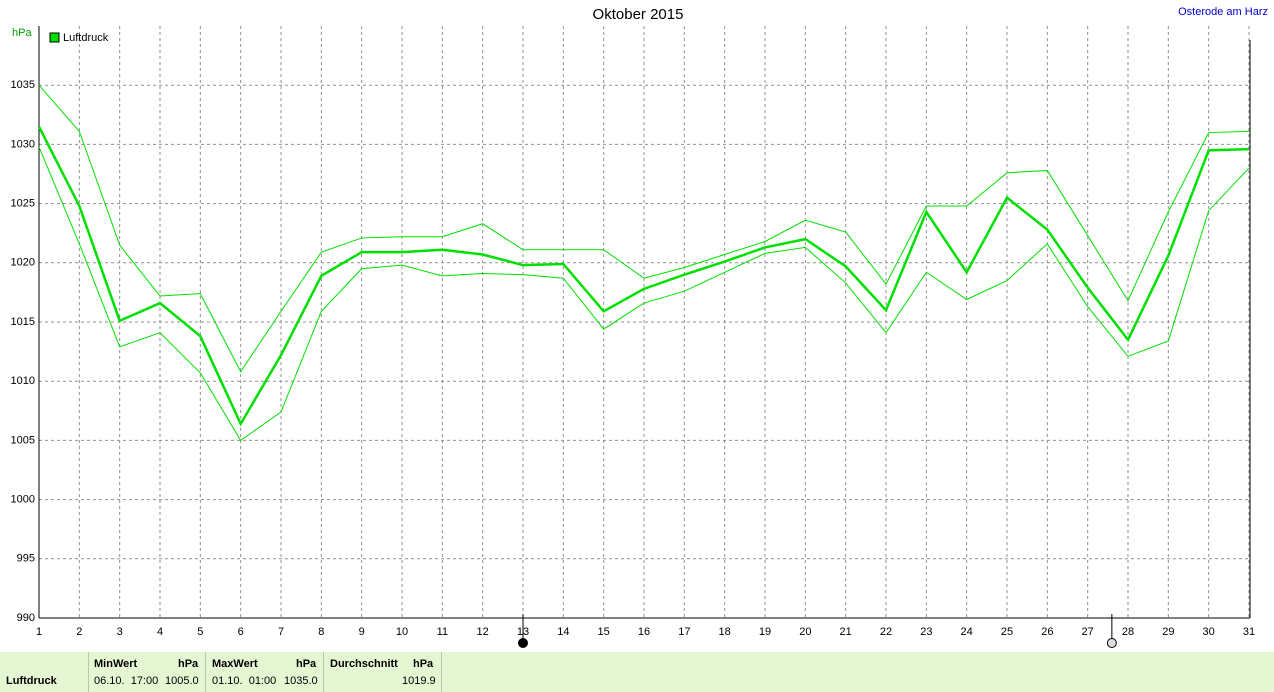  What do you see at coordinates (1007, 632) in the screenshot?
I see `x-tick-label: 25` at bounding box center [1007, 632].